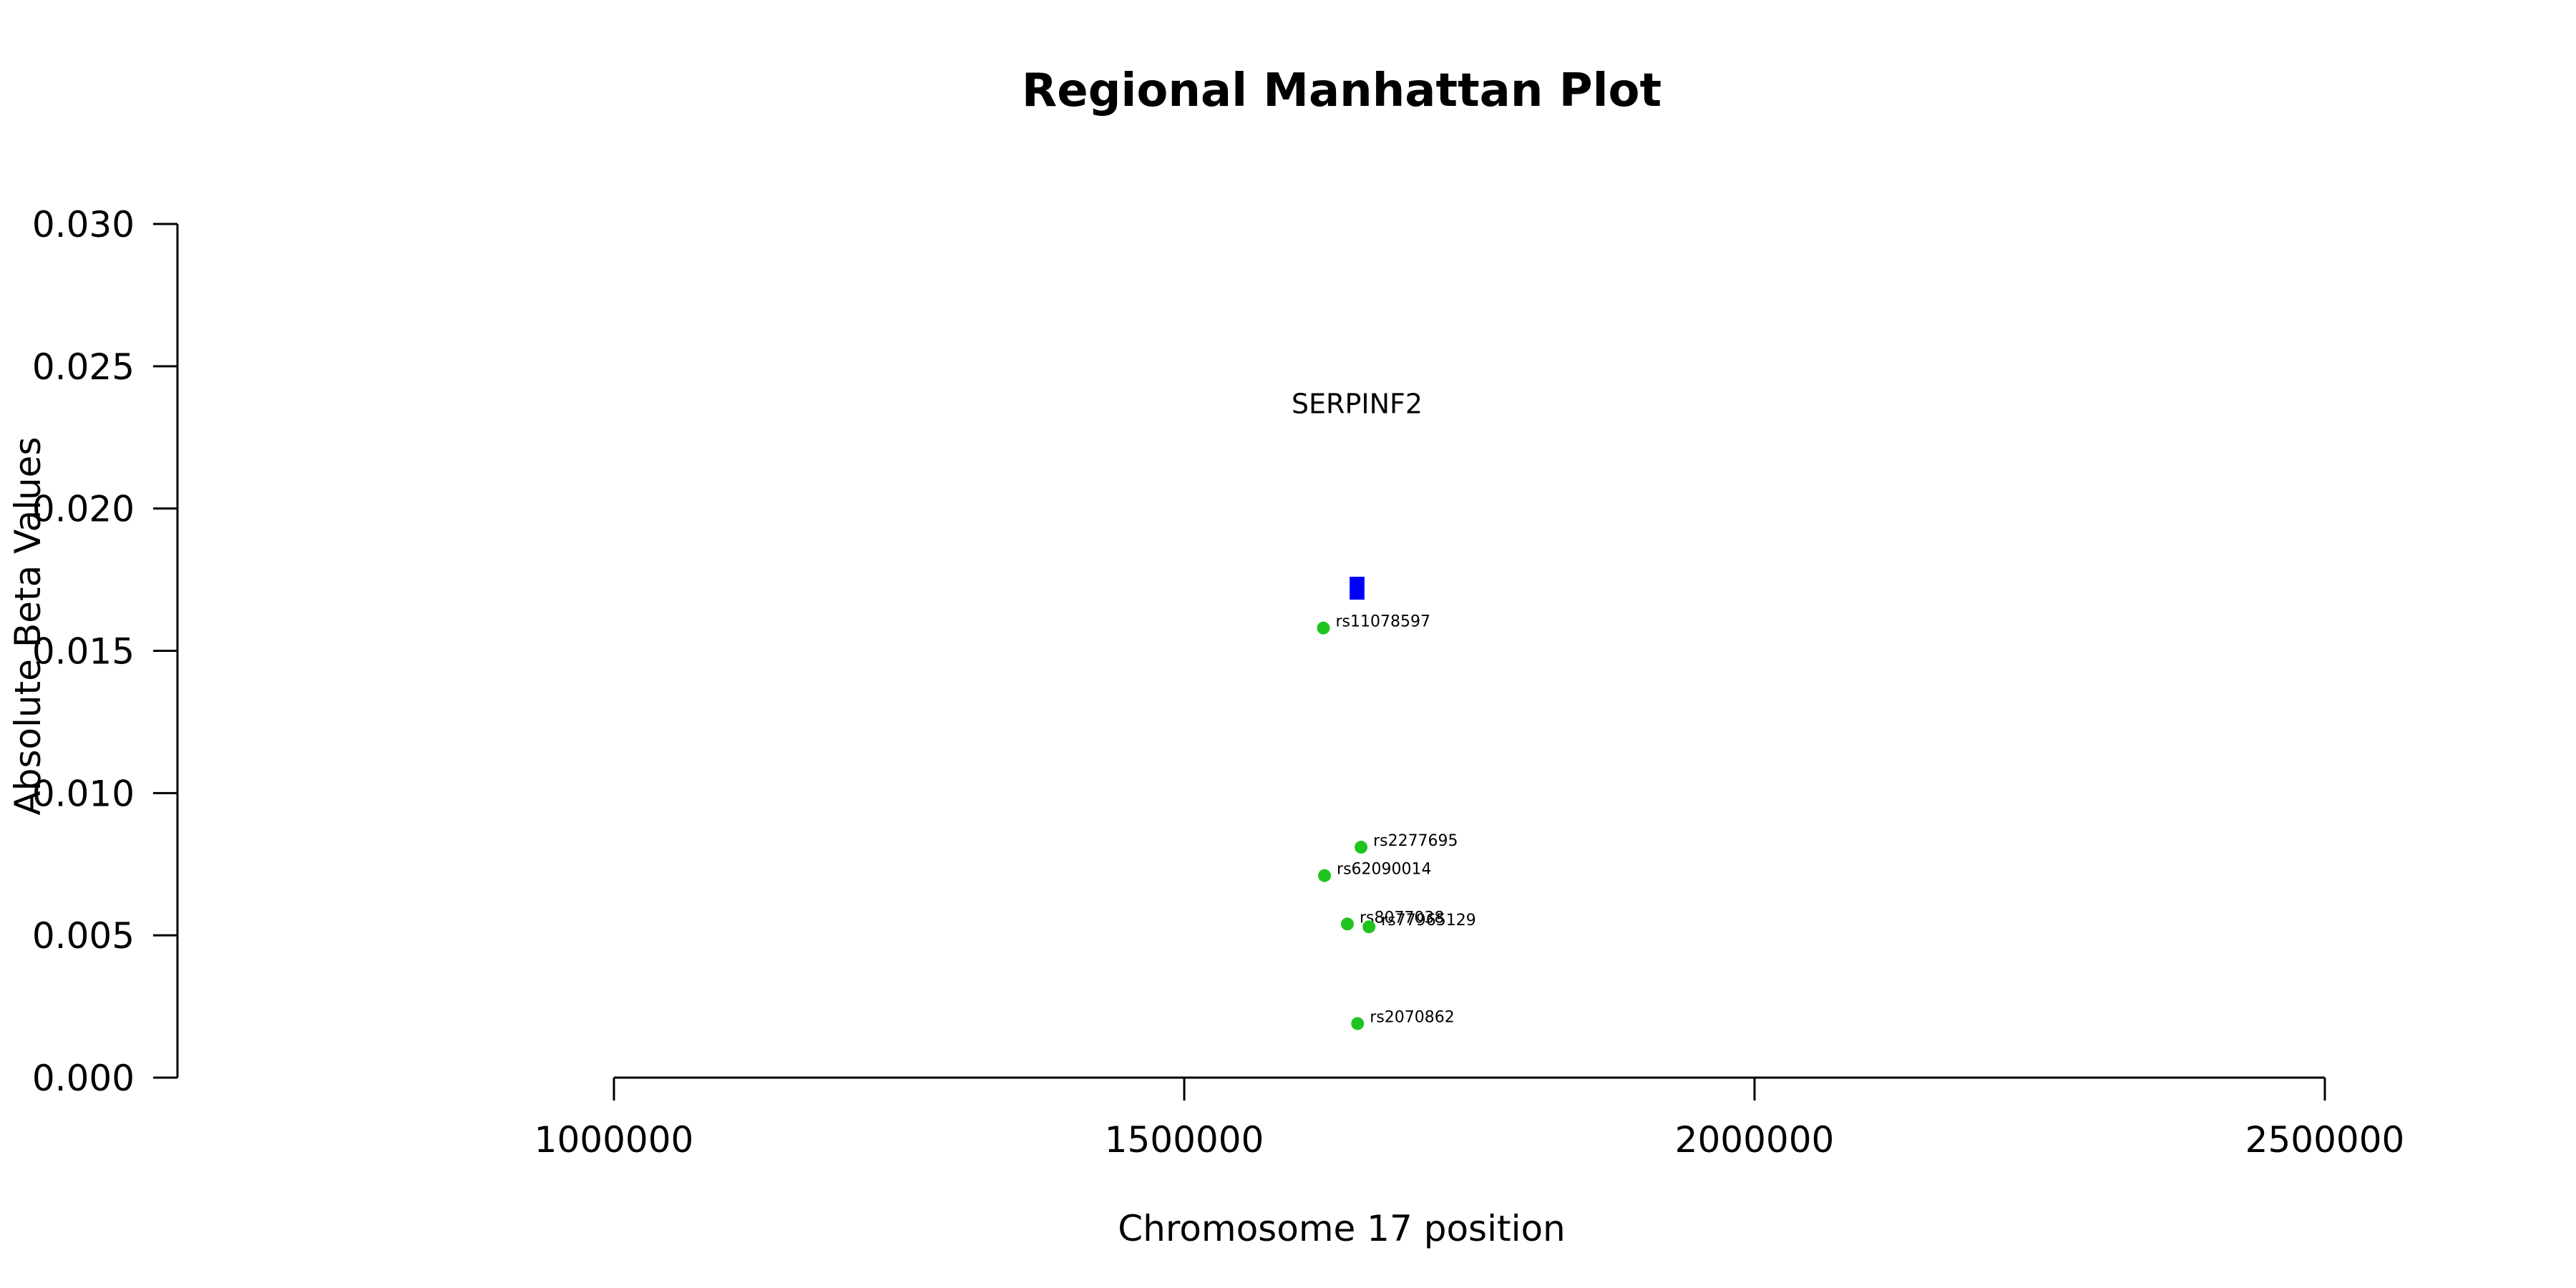 The height and width of the screenshot is (1288, 2576). I want to click on snp-label: rs2070862, so click(1412, 1017).